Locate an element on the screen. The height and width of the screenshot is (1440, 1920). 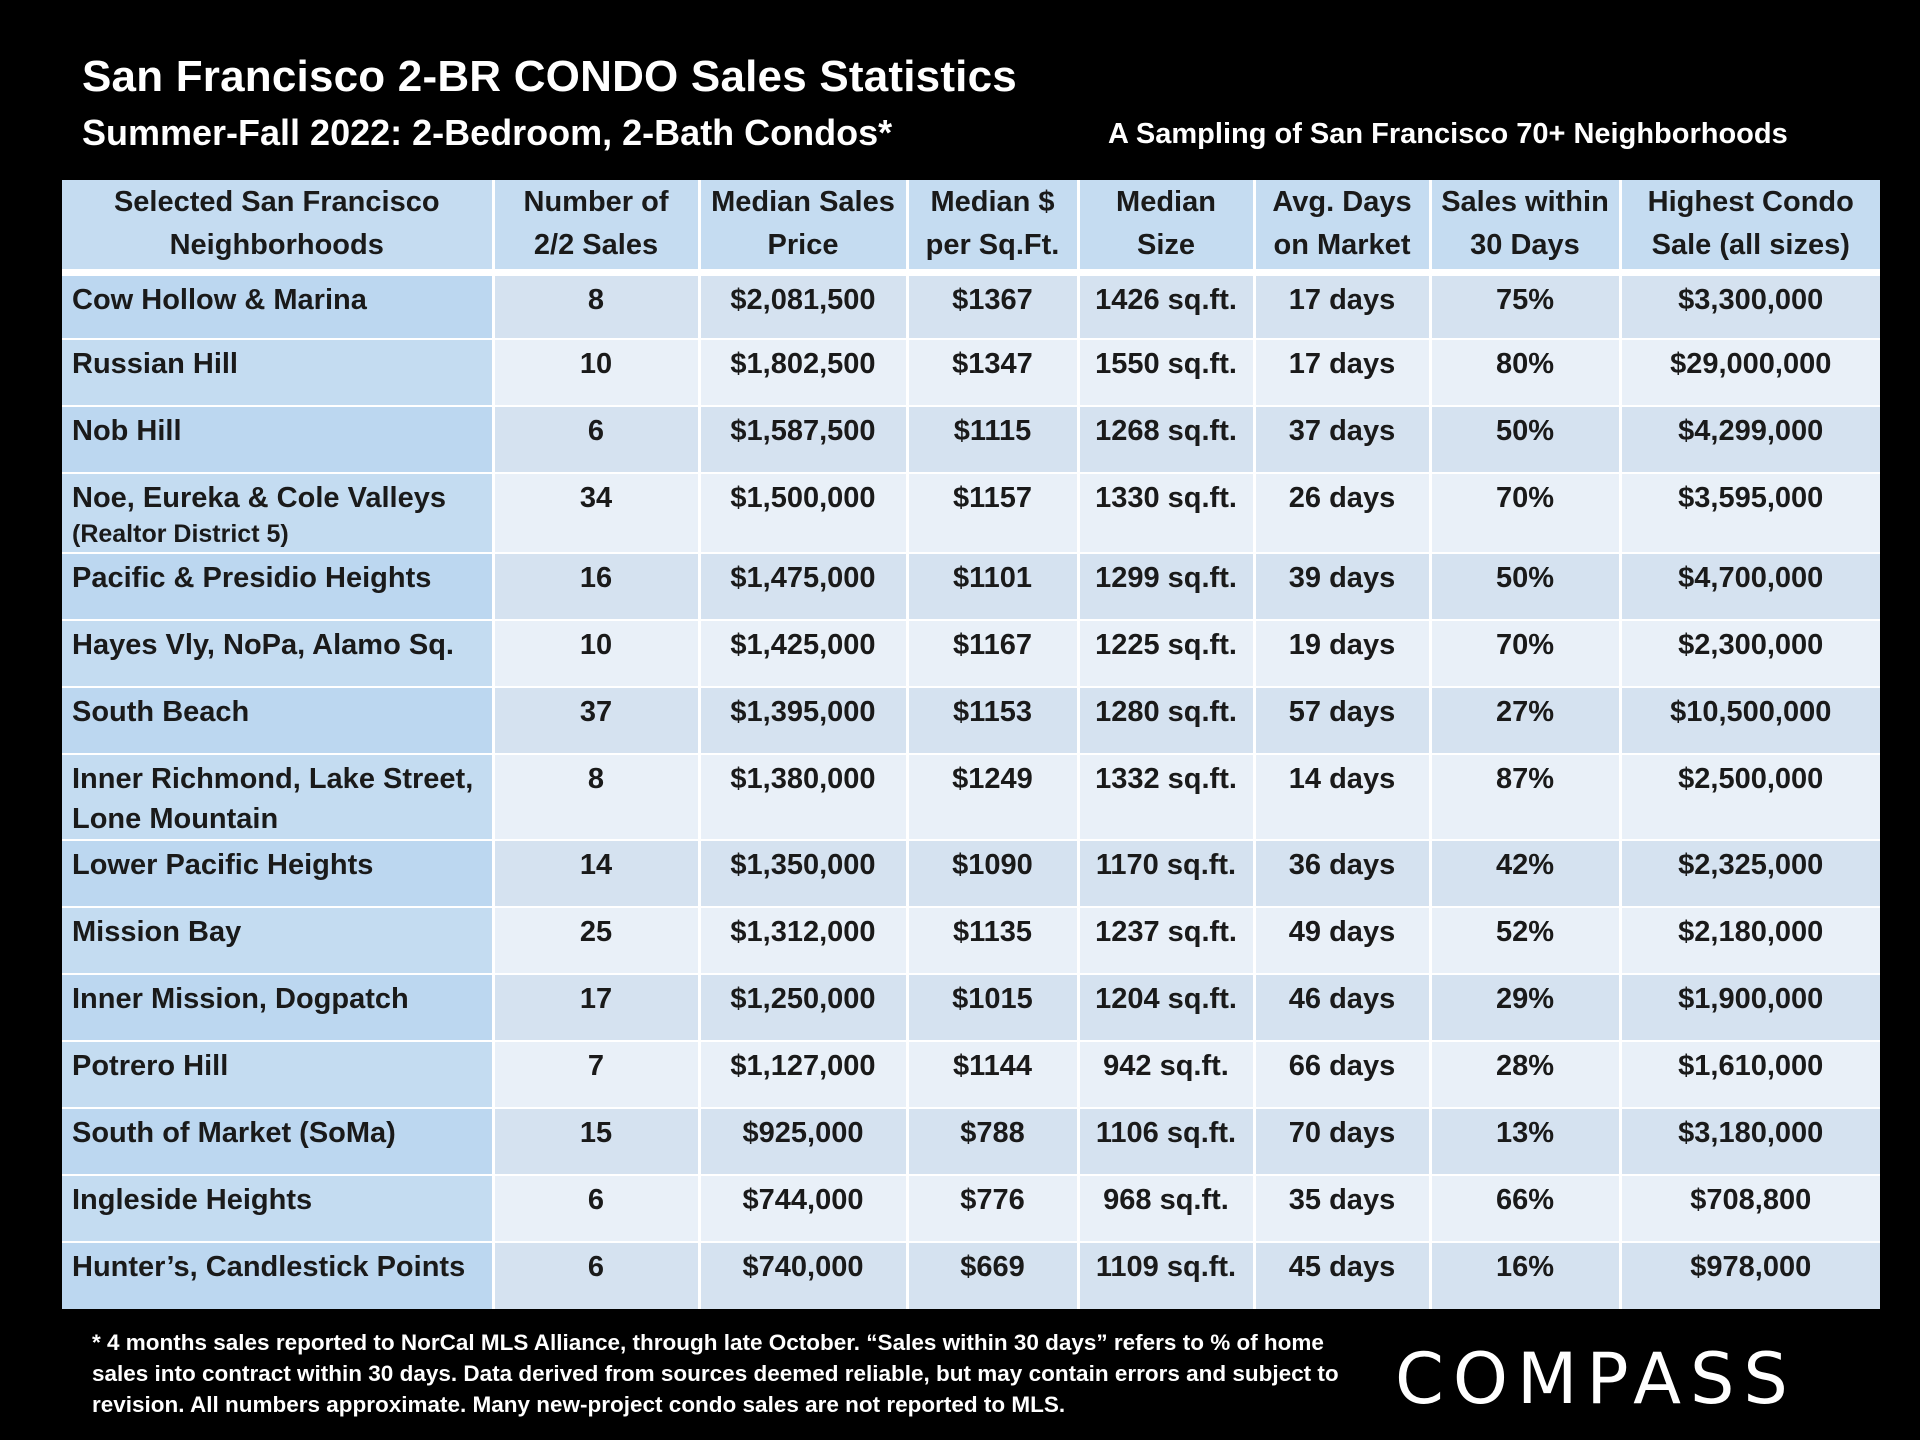
cell-median-price-per-sqft: $1347 is located at coordinates (991, 372).